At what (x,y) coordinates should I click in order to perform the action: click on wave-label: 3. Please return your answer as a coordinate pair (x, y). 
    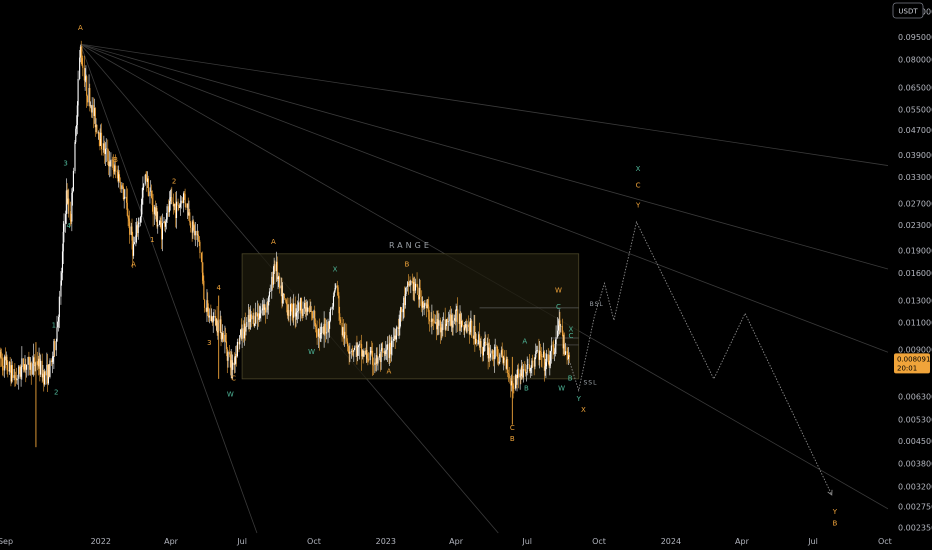
    Looking at the image, I should click on (65, 164).